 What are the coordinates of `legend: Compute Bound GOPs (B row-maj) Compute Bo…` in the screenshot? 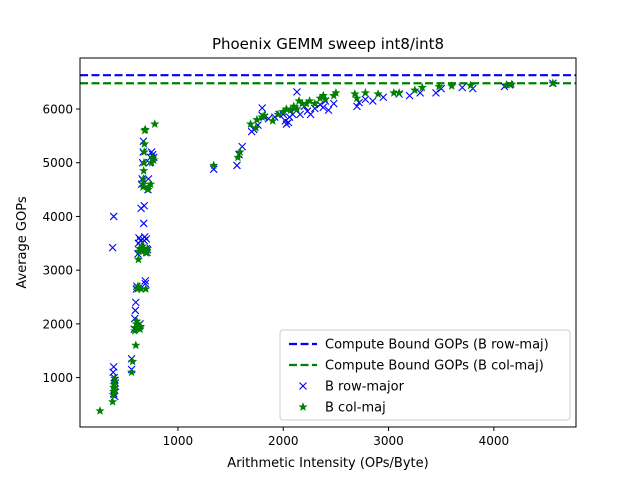 It's located at (425, 375).